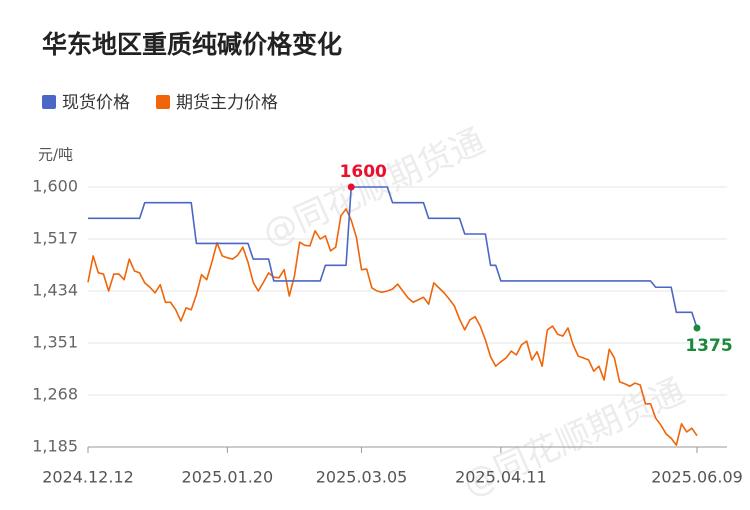  I want to click on chart-title: 华东地区重质纯碱价格变化, so click(192, 44).